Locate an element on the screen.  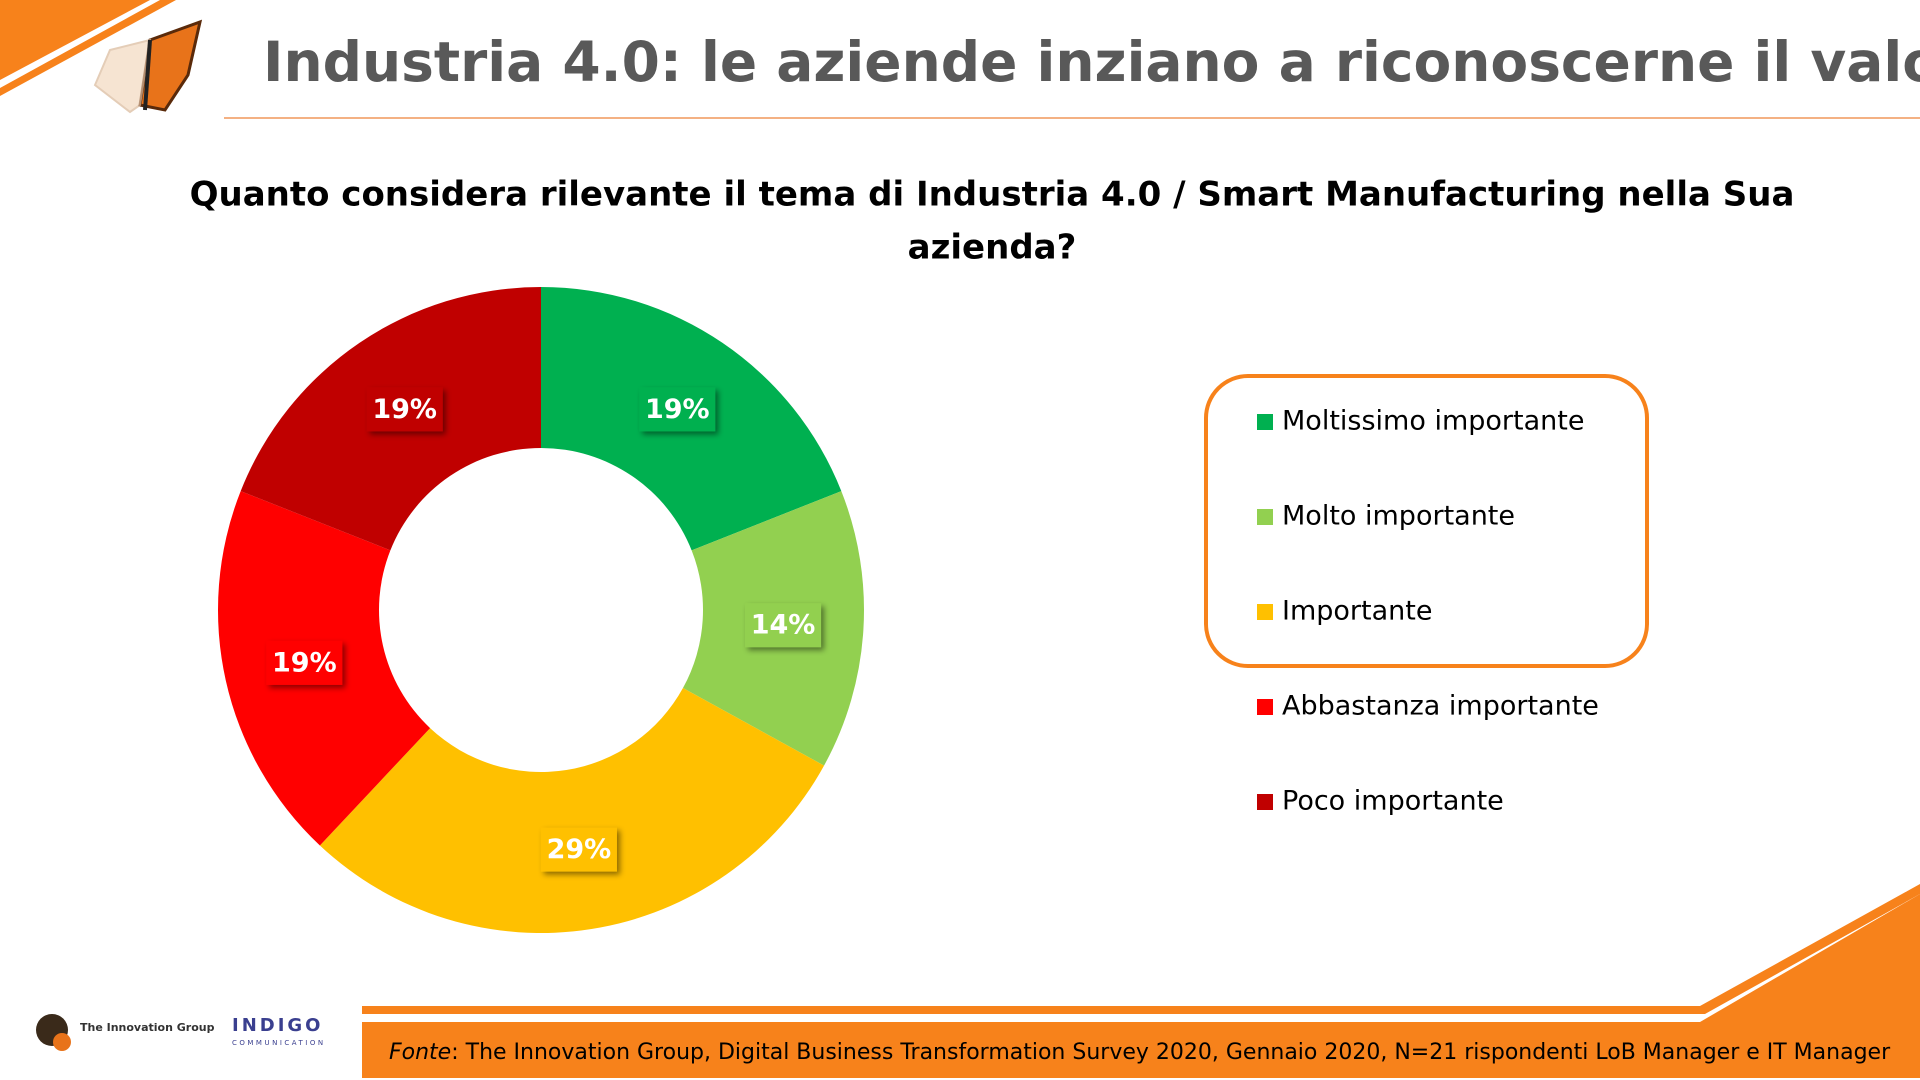
innovation-group-logo: The Innovation Group is located at coordinates (125, 1032).